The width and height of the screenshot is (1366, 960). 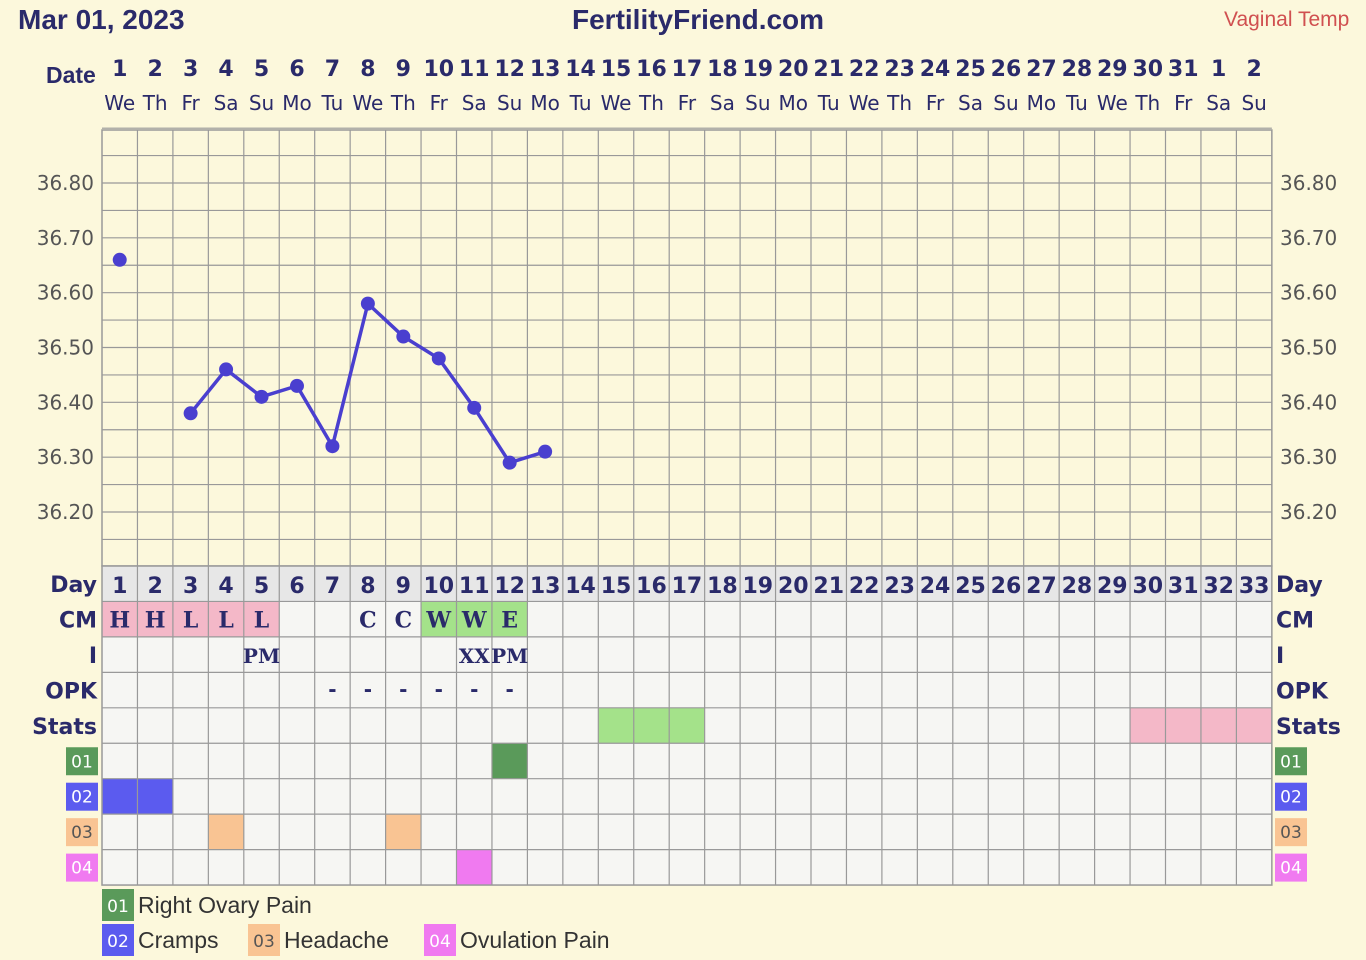 I want to click on symptom-code-badge: 03, so click(x=1291, y=832).